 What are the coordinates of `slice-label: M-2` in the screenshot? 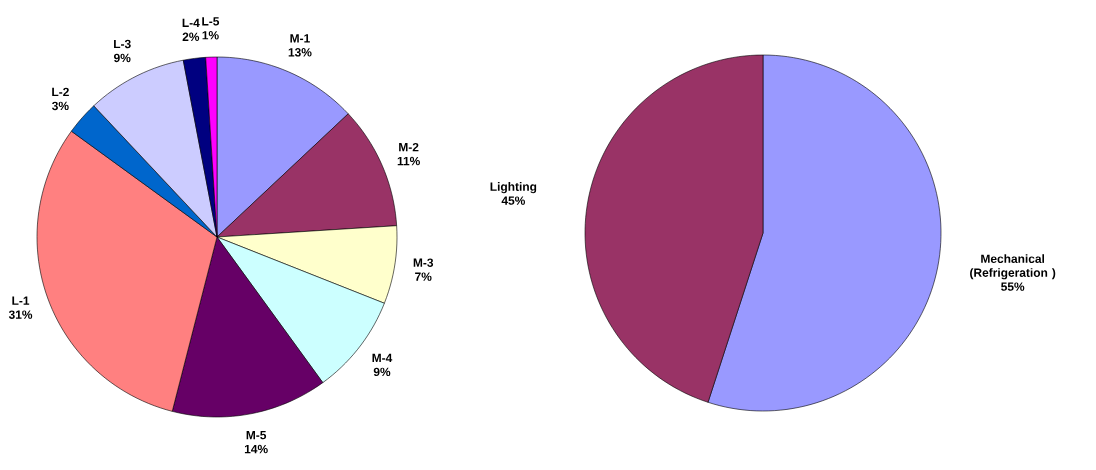 It's located at (409, 147).